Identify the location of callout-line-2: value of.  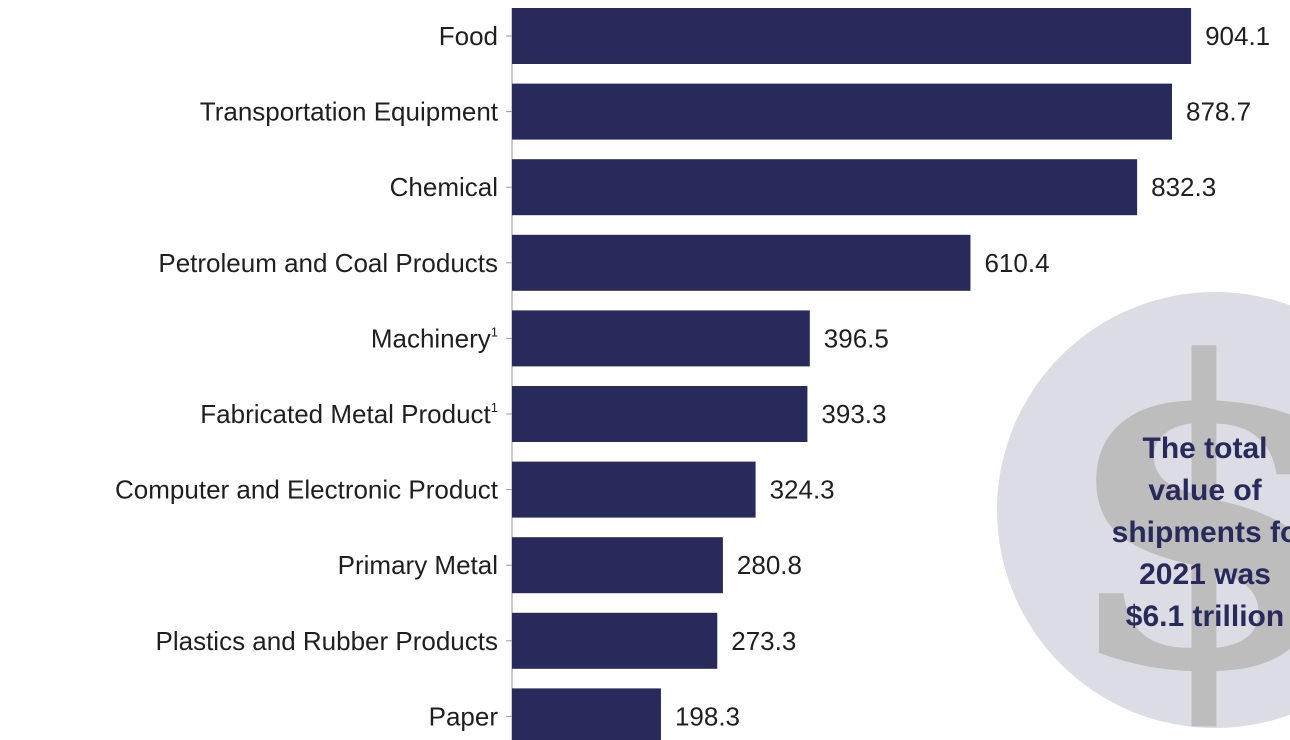
(1205, 490).